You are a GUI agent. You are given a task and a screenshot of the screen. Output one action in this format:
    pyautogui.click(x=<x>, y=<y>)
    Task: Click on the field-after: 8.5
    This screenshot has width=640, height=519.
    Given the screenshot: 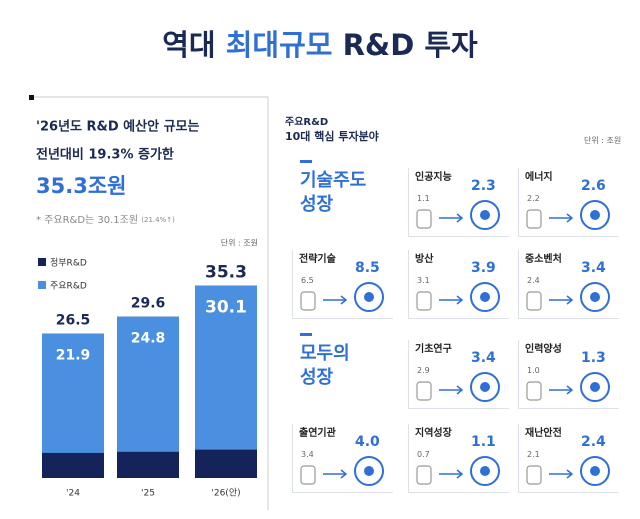 What is the action you would take?
    pyautogui.click(x=367, y=268)
    